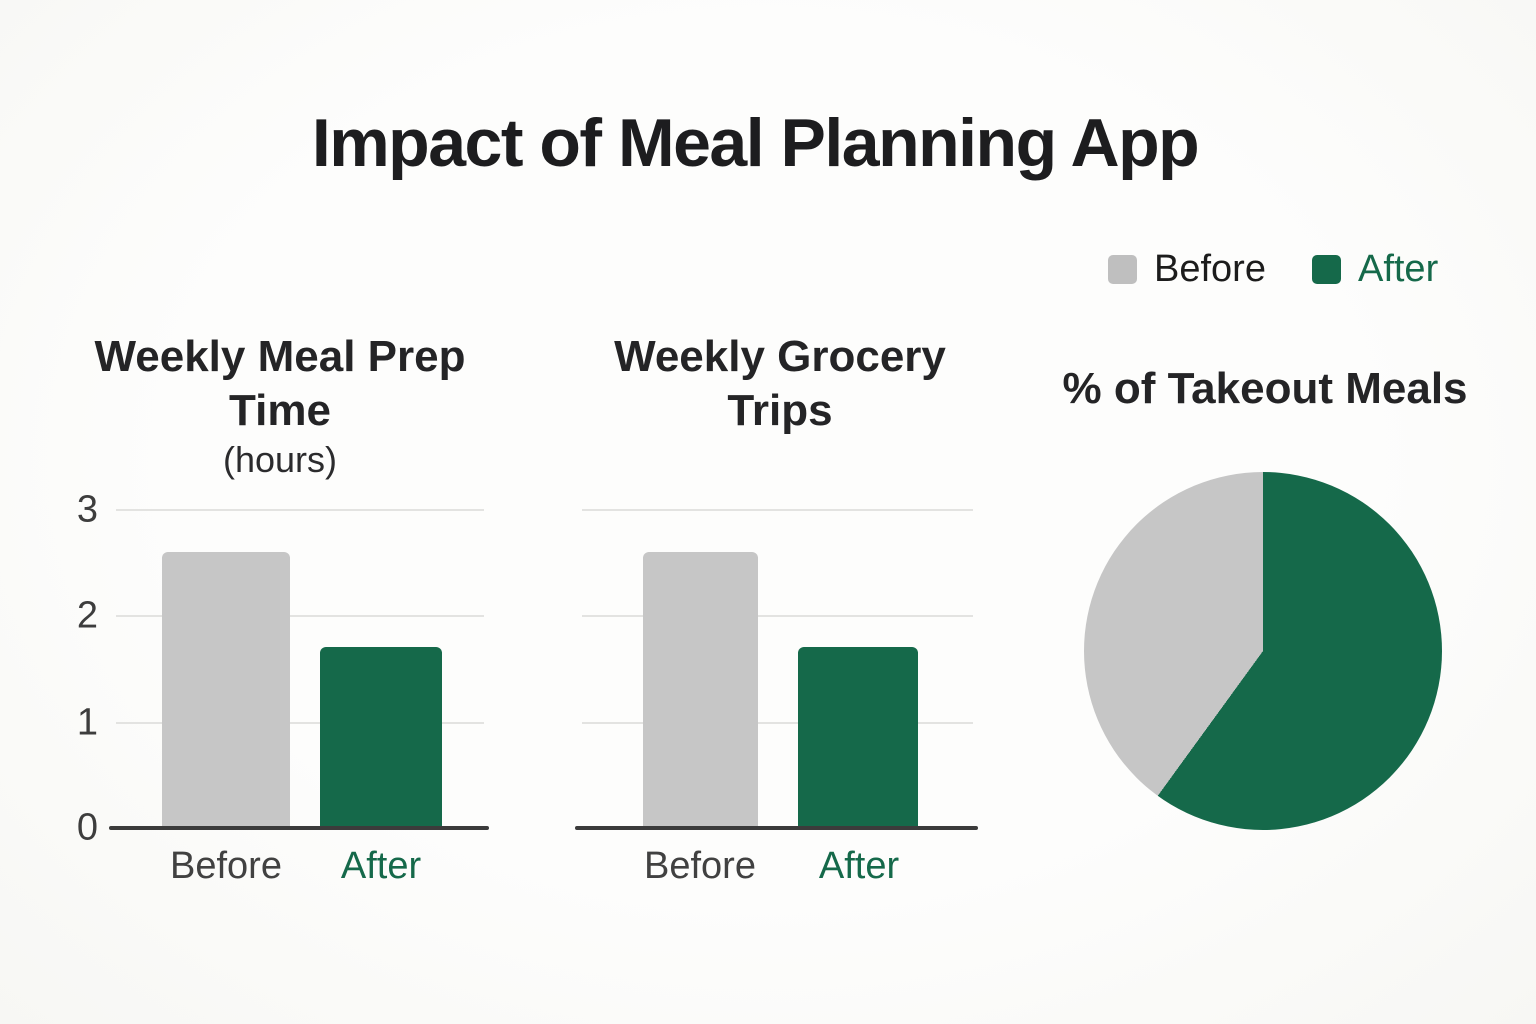 This screenshot has height=1024, width=1536. I want to click on meal-prep-chart-subtitle: (hours), so click(280, 460).